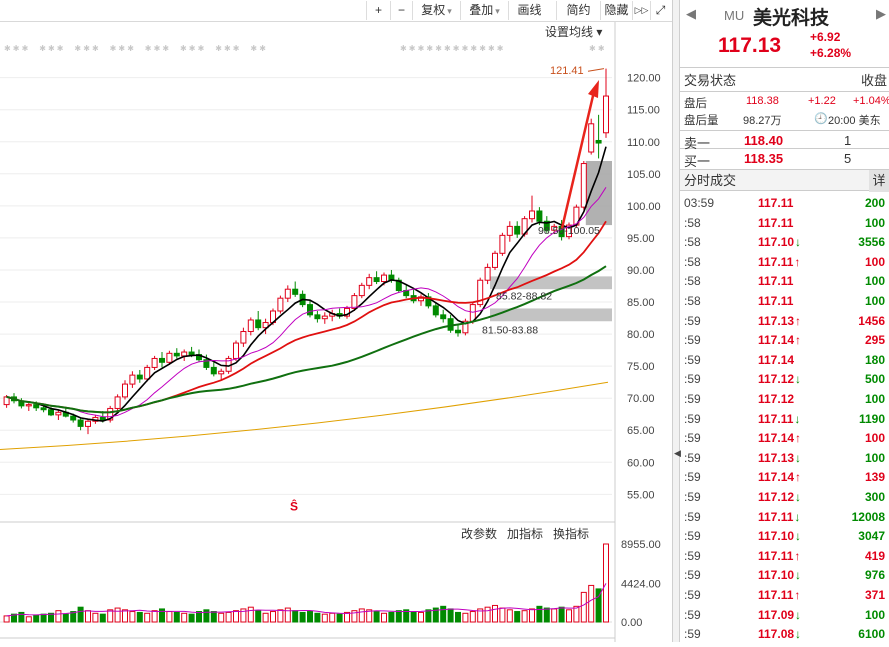  Describe the element at coordinates (784, 34) in the screenshot. I see `quote-header: ◀ MU 美光科技 ▶ 117.13 +6.92 +6.28%` at that location.